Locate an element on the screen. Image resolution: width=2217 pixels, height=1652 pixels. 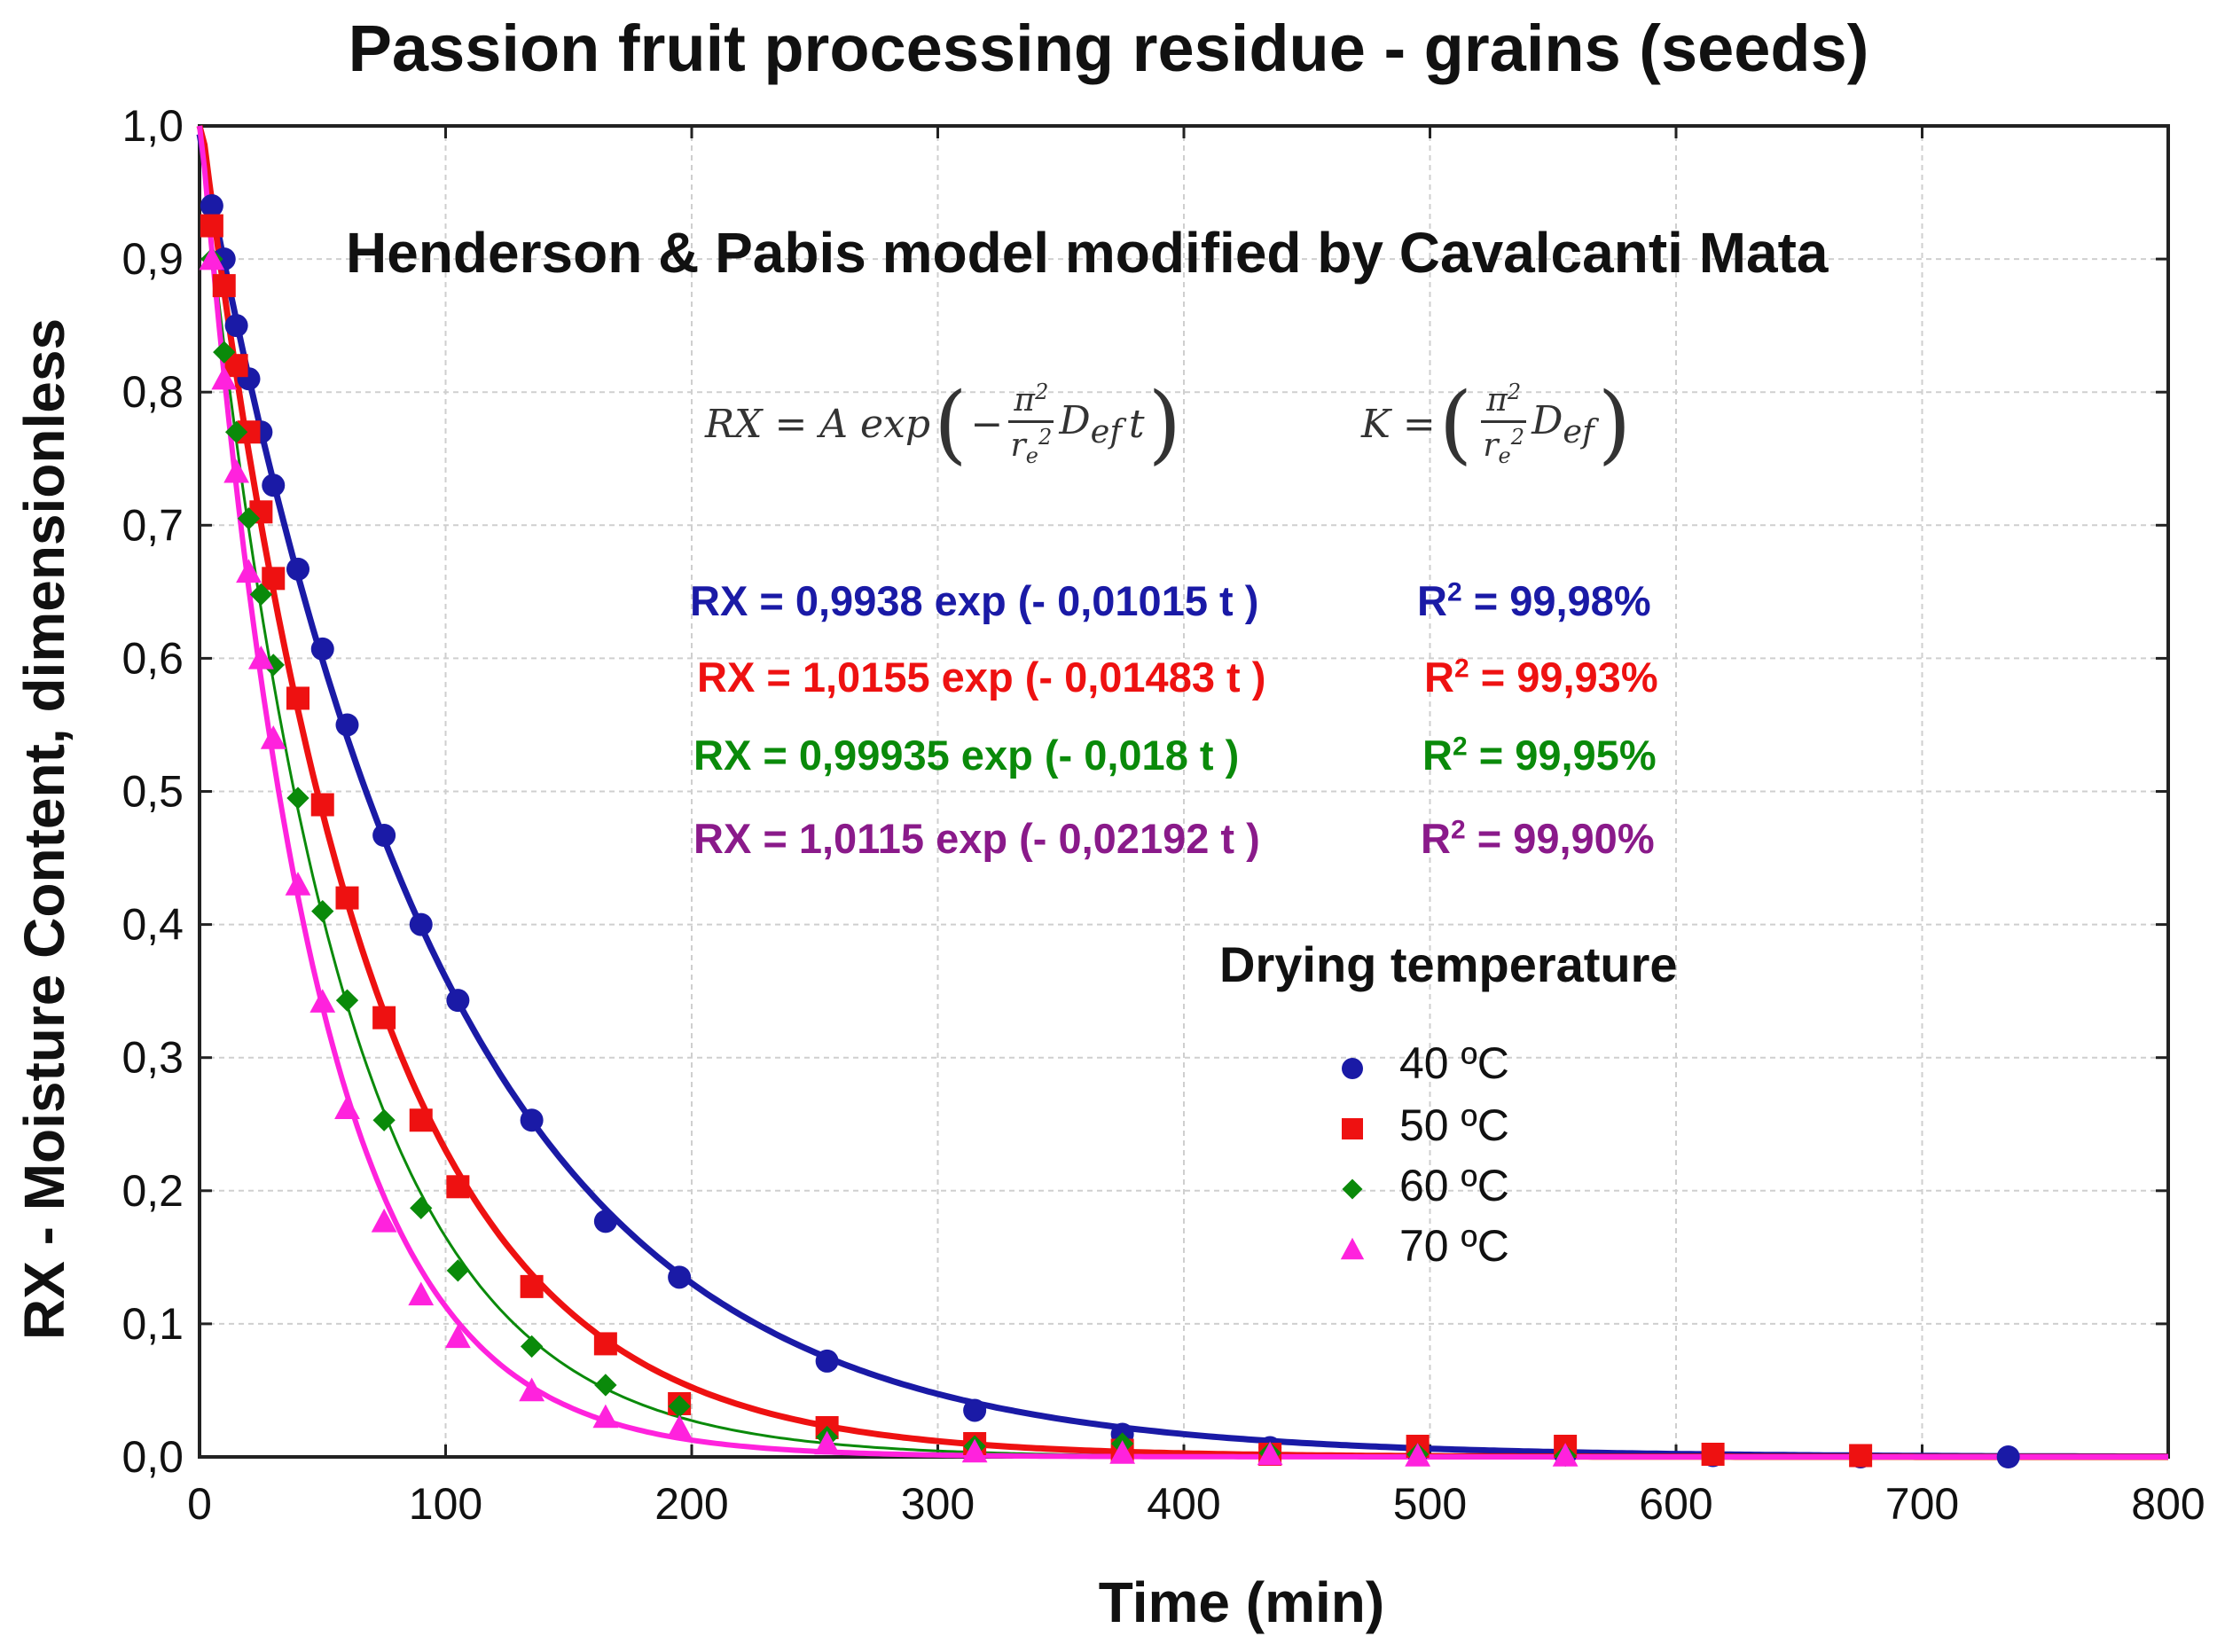
formula-t: t is located at coordinates (1136, 424).